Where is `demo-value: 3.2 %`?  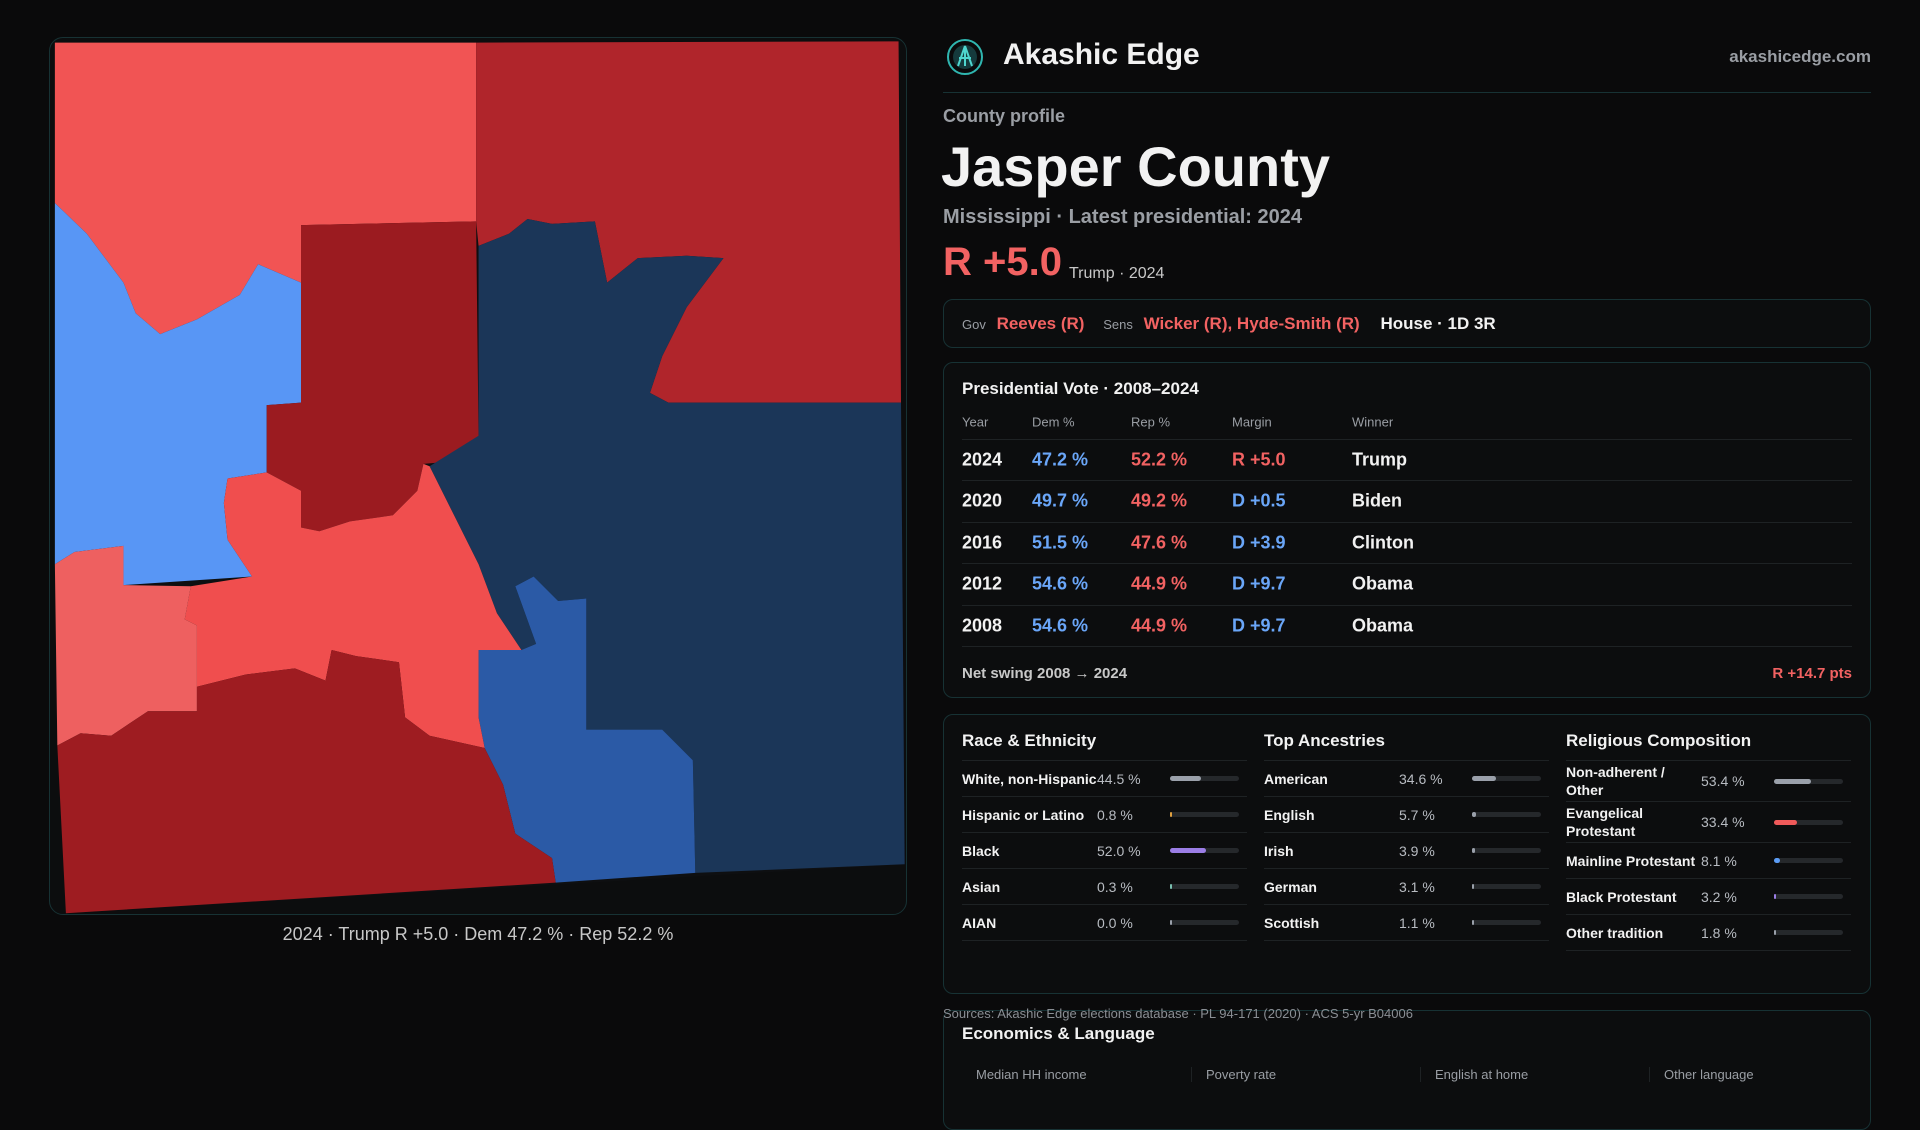 demo-value: 3.2 % is located at coordinates (1719, 896).